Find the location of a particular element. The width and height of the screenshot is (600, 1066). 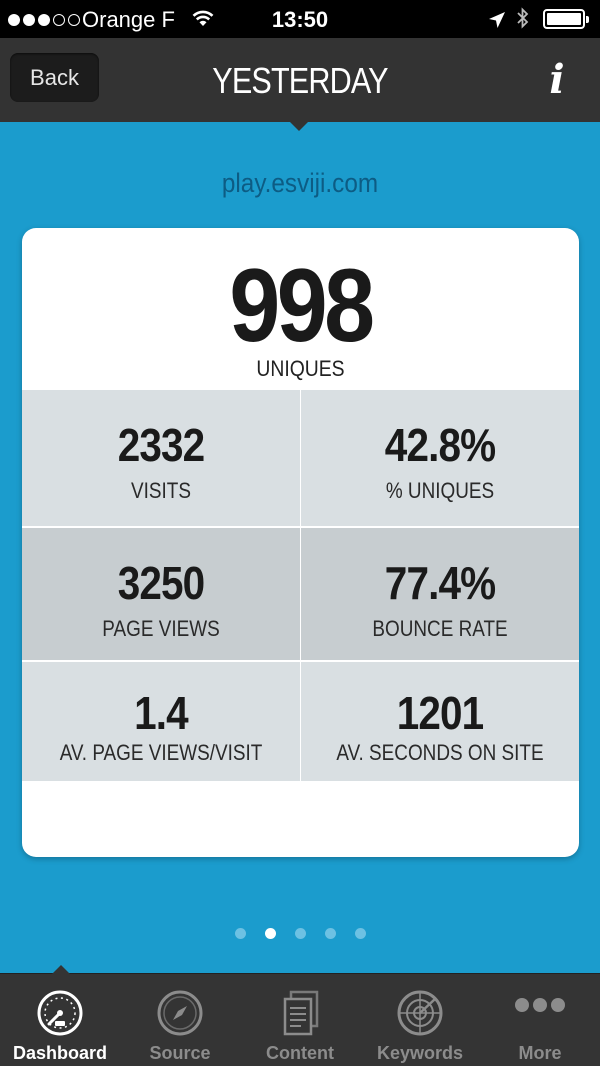

stat-avg-page-views: 1.4 AV. PAGE VIEWS/VISIT is located at coordinates (161, 721).